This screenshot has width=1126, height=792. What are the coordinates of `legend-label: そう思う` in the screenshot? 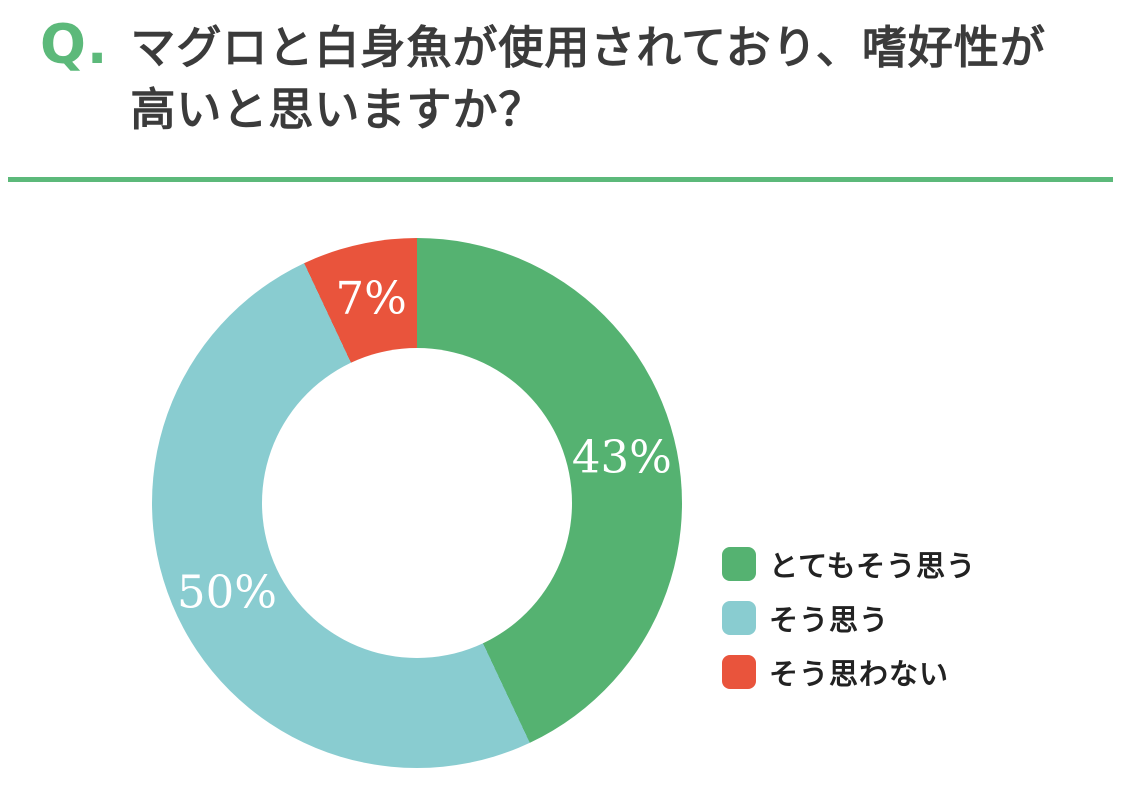 It's located at (829, 620).